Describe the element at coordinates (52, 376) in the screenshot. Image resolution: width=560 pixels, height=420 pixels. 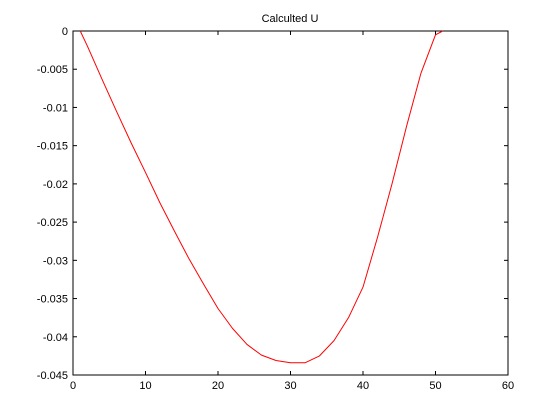
I see `y-tick-label: -0.045` at that location.